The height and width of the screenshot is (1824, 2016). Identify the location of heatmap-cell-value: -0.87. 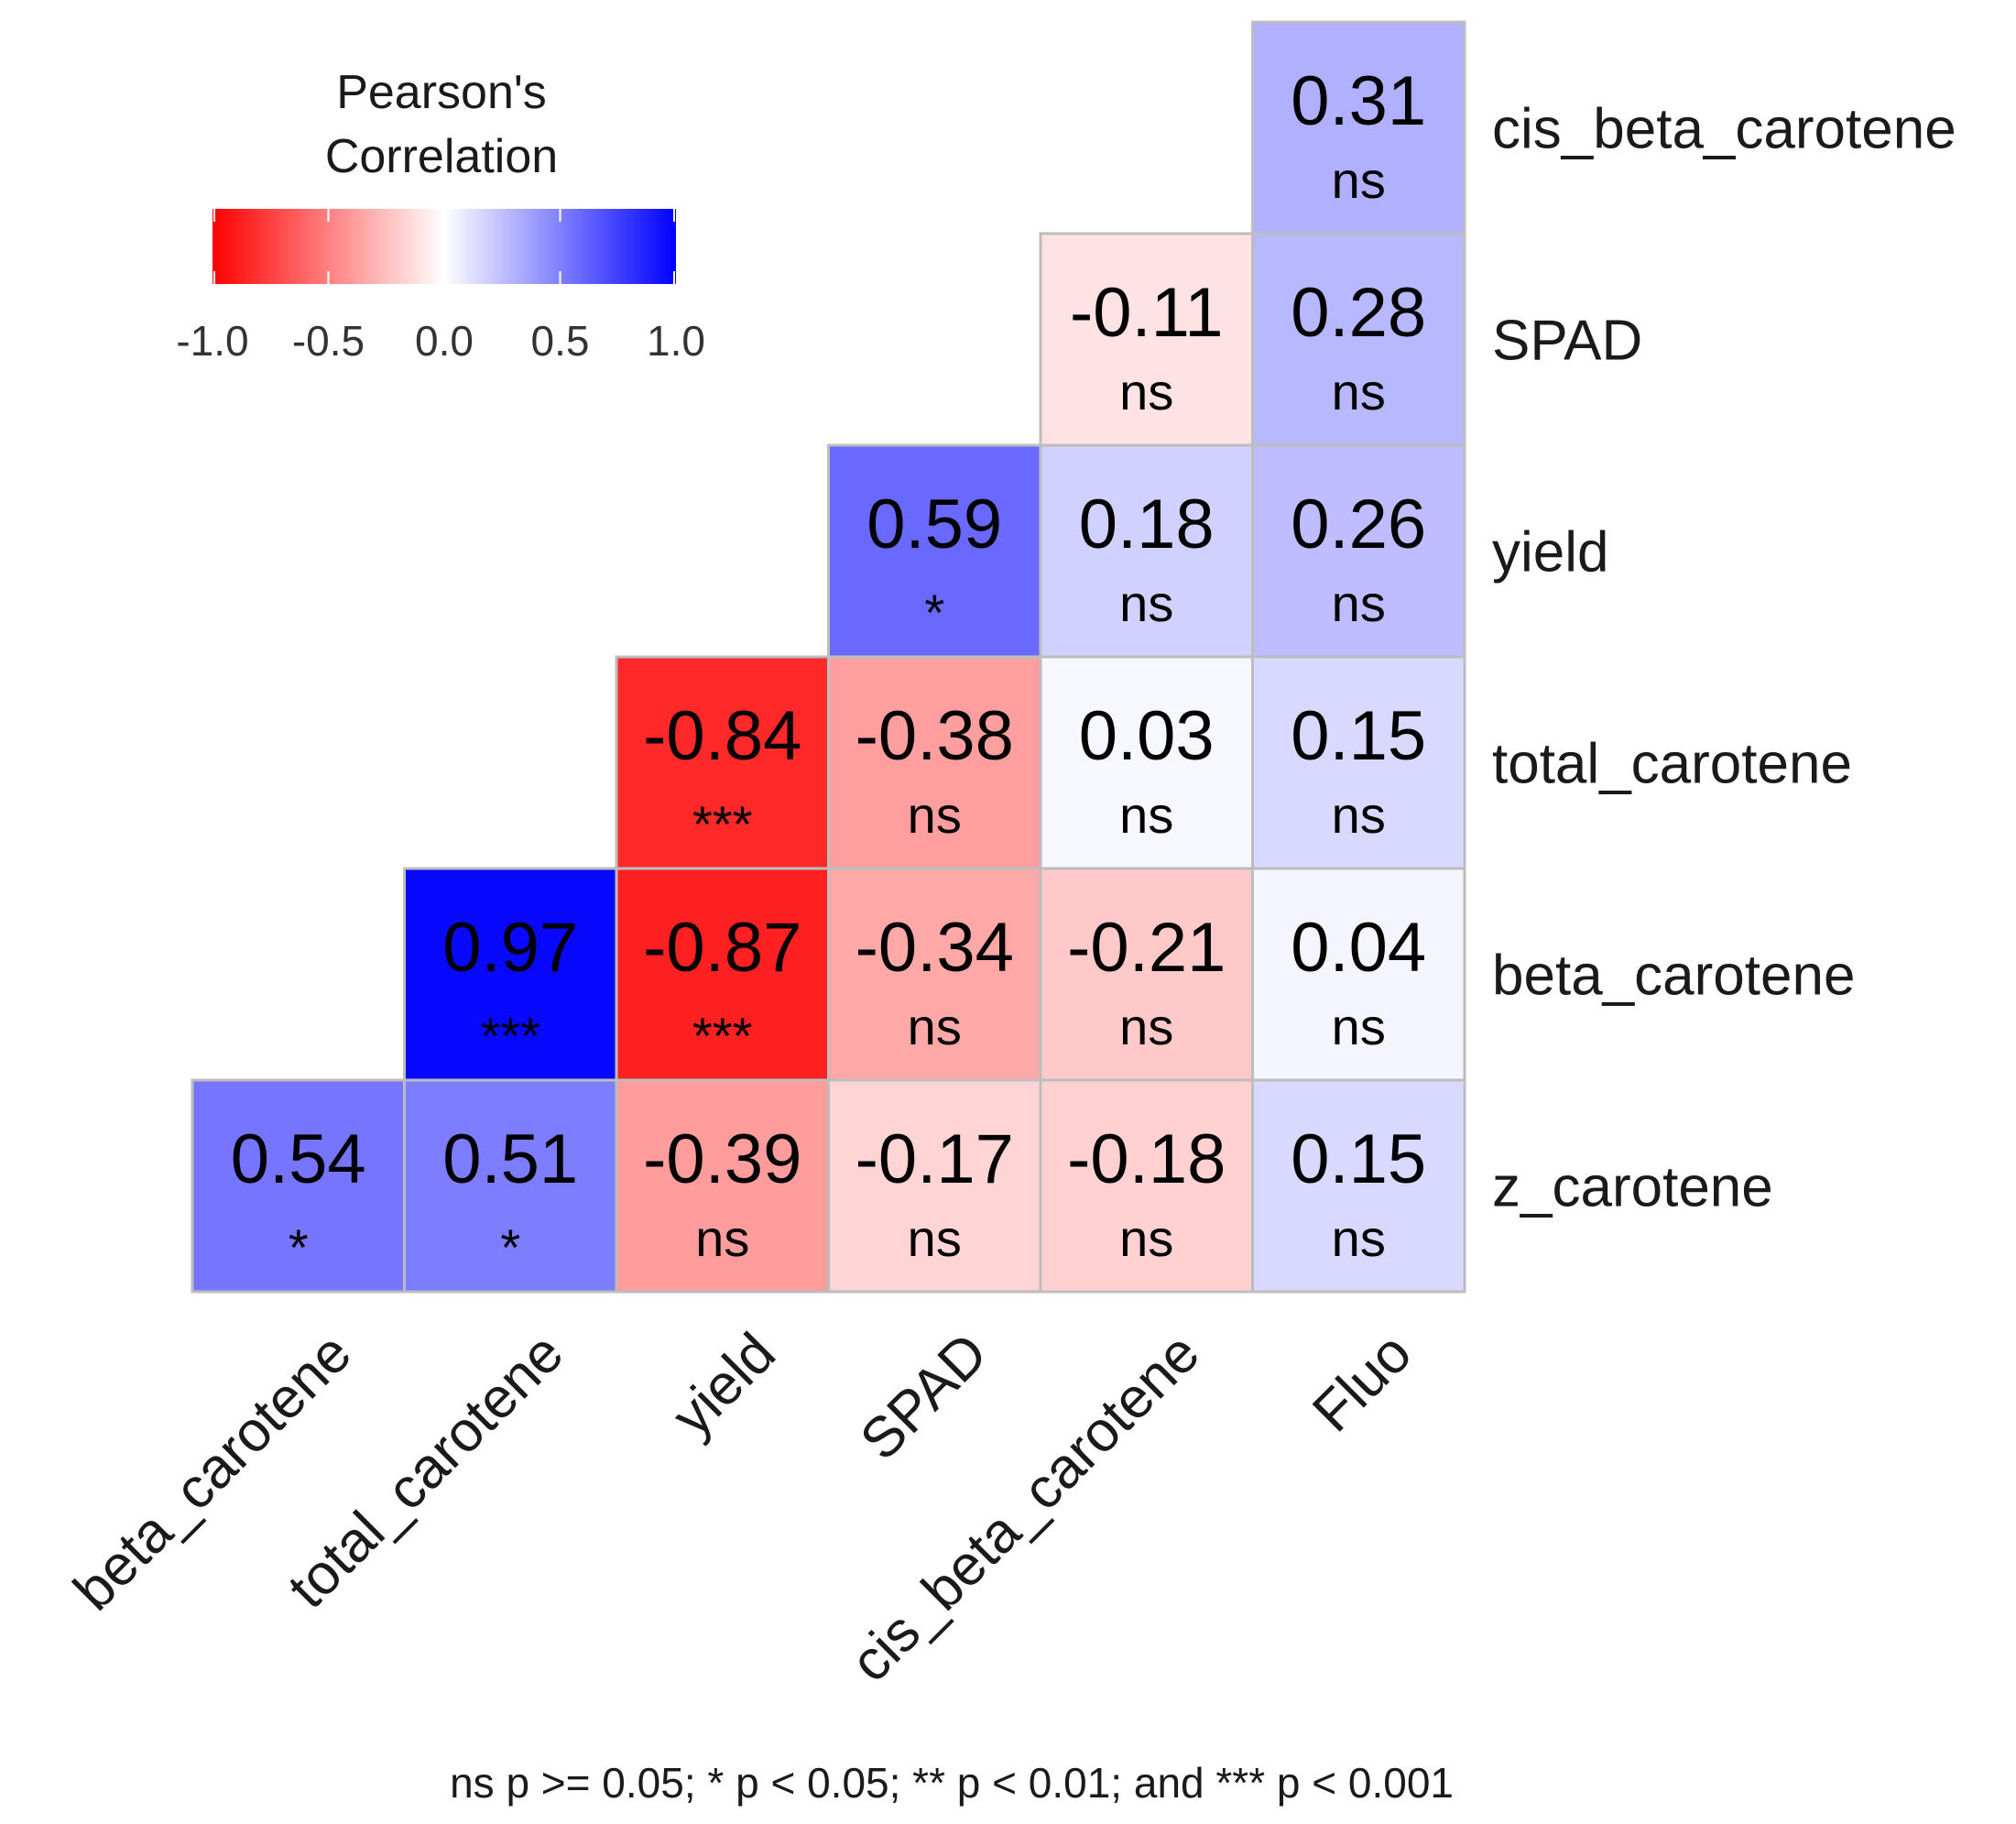
(722, 948).